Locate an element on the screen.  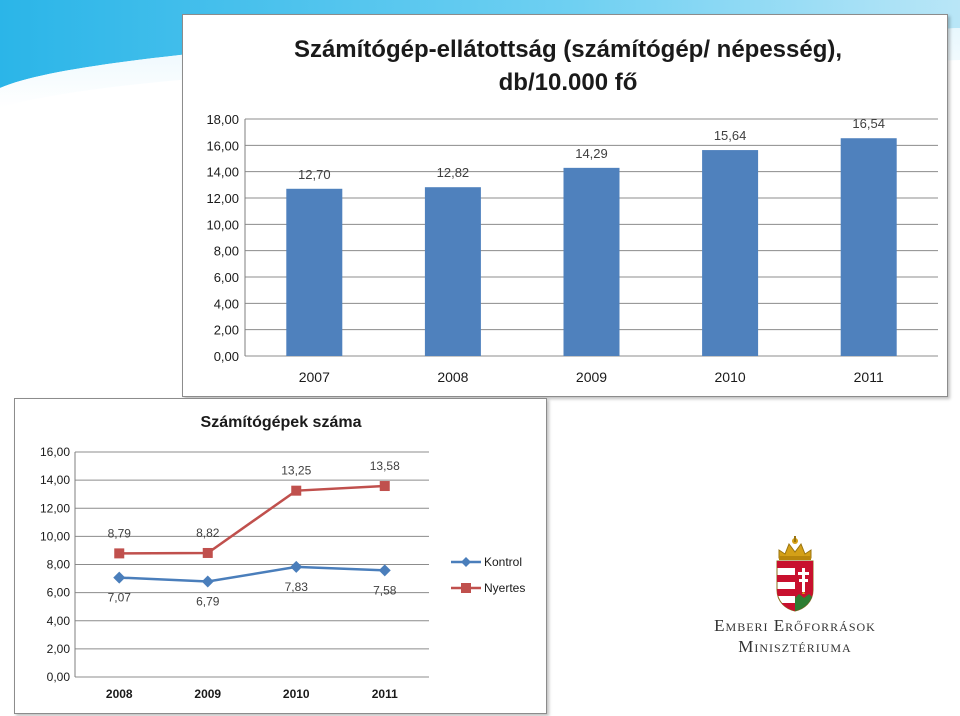
data-label: 7,58 is located at coordinates (385, 590).